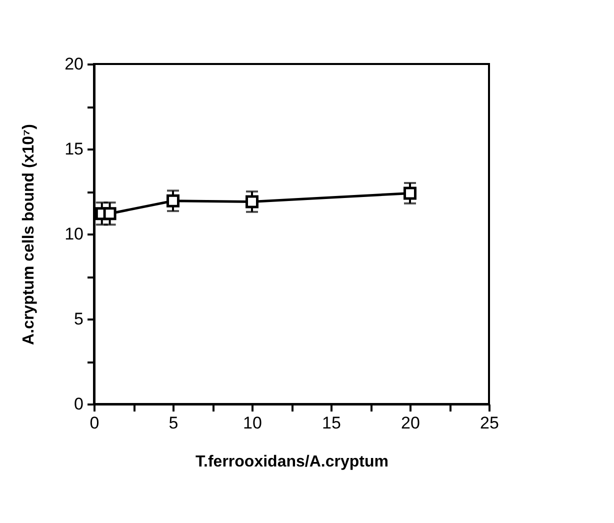 Image resolution: width=614 pixels, height=523 pixels. I want to click on x-tick-label: 15, so click(331, 423).